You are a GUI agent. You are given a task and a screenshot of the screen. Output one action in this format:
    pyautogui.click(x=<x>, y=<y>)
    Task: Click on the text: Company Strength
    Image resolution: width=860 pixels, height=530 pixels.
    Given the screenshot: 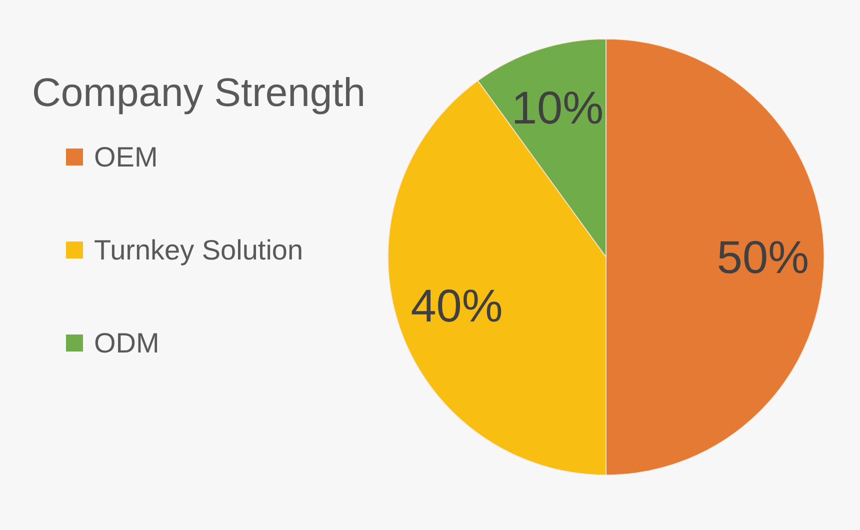 What is the action you would take?
    pyautogui.click(x=199, y=93)
    